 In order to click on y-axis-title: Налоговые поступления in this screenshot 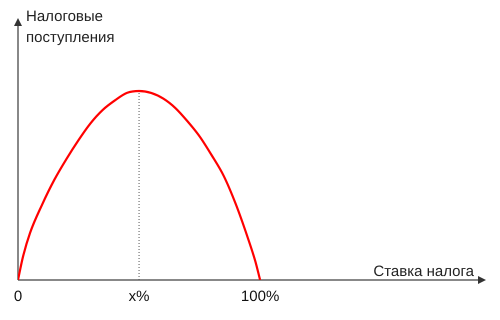, I will do `click(71, 27)`.